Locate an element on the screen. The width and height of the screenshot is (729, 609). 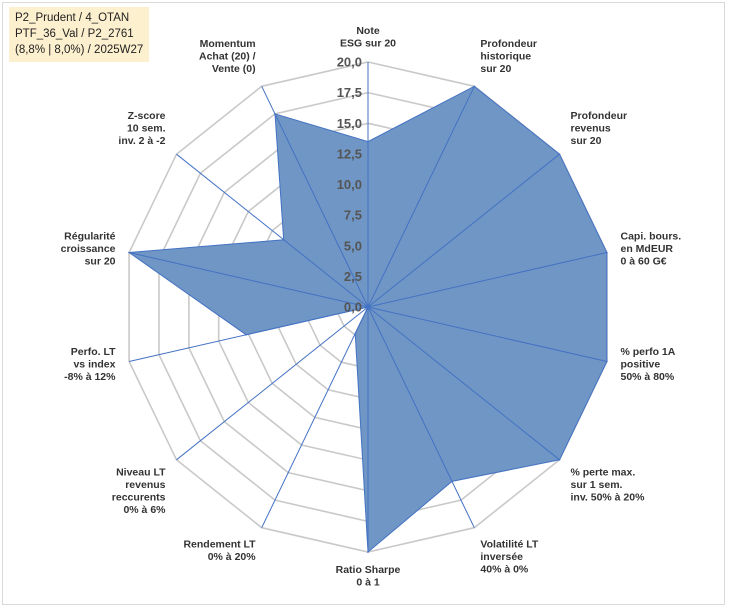
info-line-2: PTF_36_Val / P2_2761 is located at coordinates (74, 34).